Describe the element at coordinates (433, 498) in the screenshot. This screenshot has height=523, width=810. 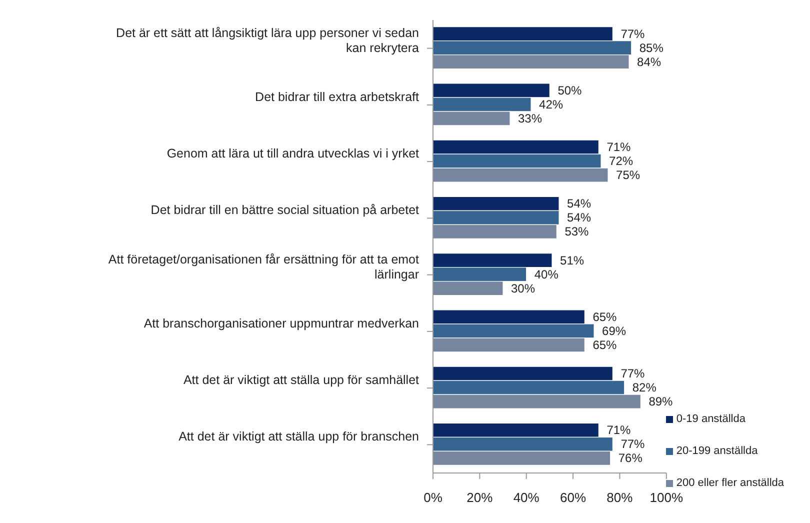
I see `x-tick-label: 0%` at that location.